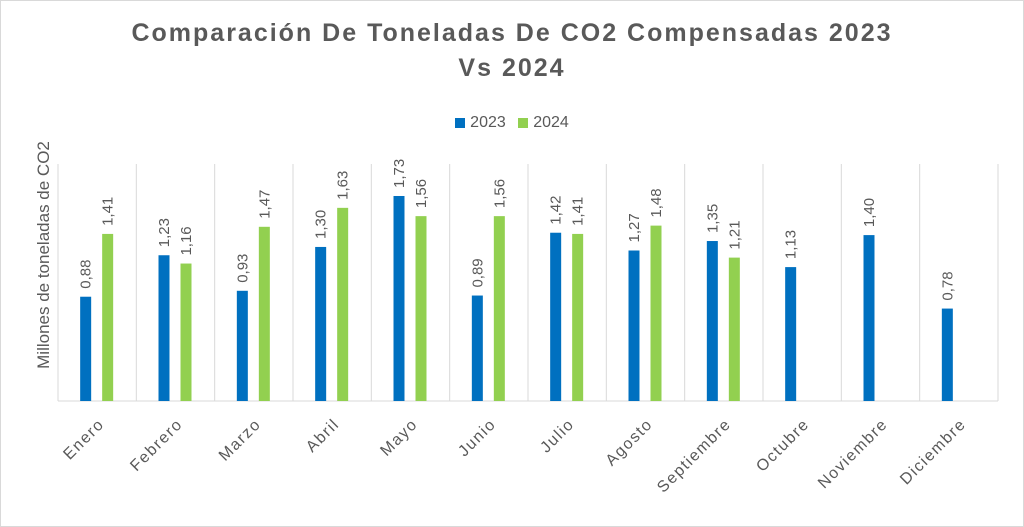  I want to click on bar-2024-marzo, so click(264, 313).